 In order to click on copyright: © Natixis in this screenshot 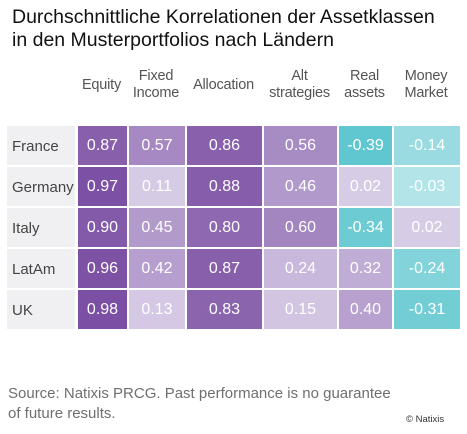, I will do `click(425, 419)`.